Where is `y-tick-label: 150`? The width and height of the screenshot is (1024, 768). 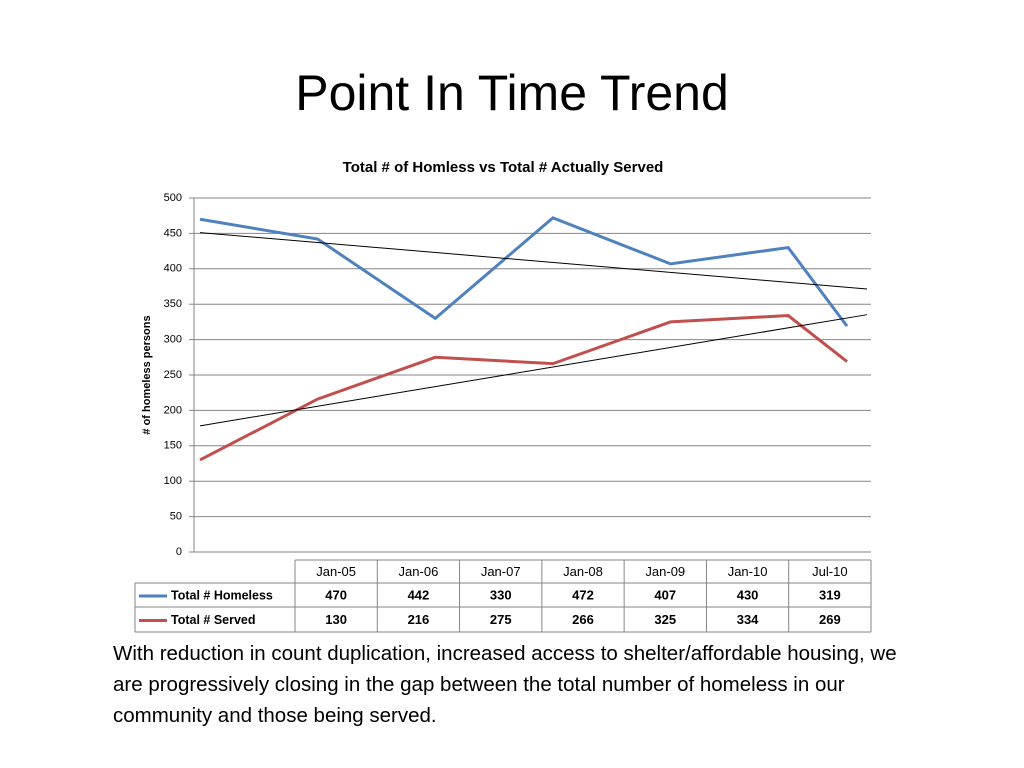 y-tick-label: 150 is located at coordinates (173, 446).